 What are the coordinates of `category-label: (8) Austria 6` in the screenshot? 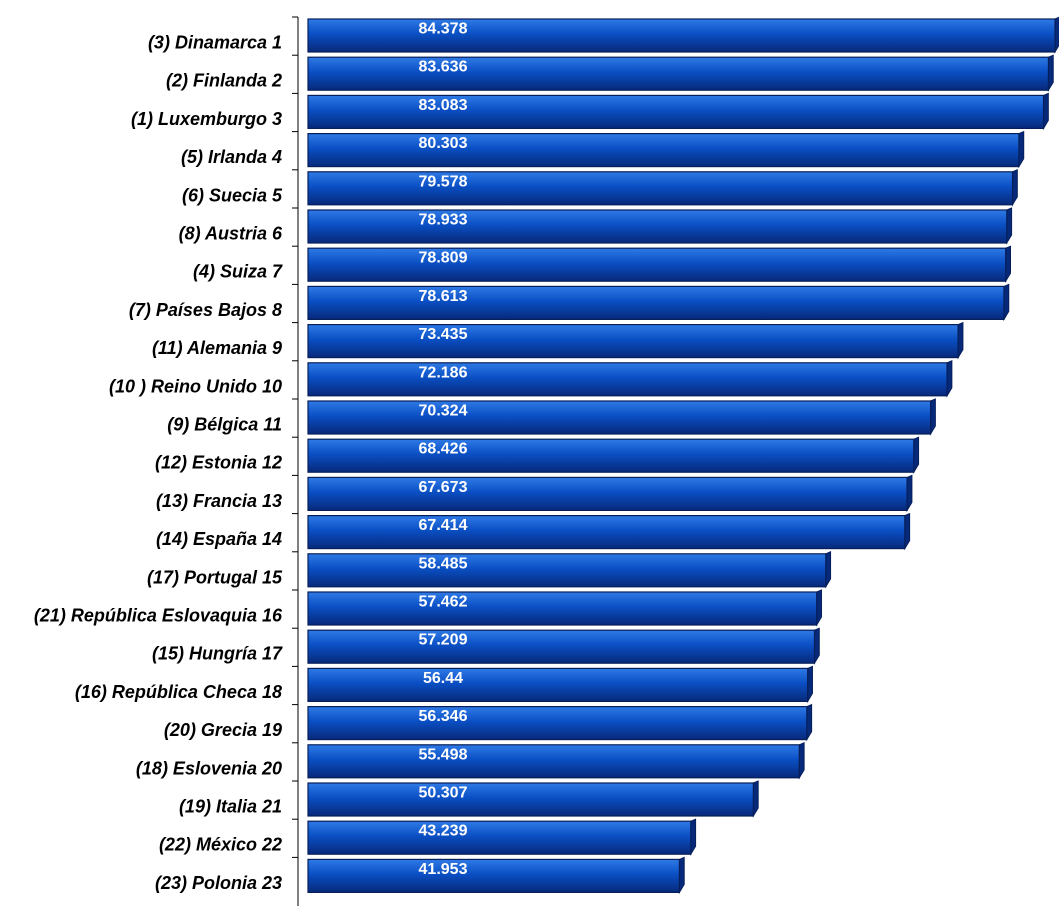 It's located at (231, 234).